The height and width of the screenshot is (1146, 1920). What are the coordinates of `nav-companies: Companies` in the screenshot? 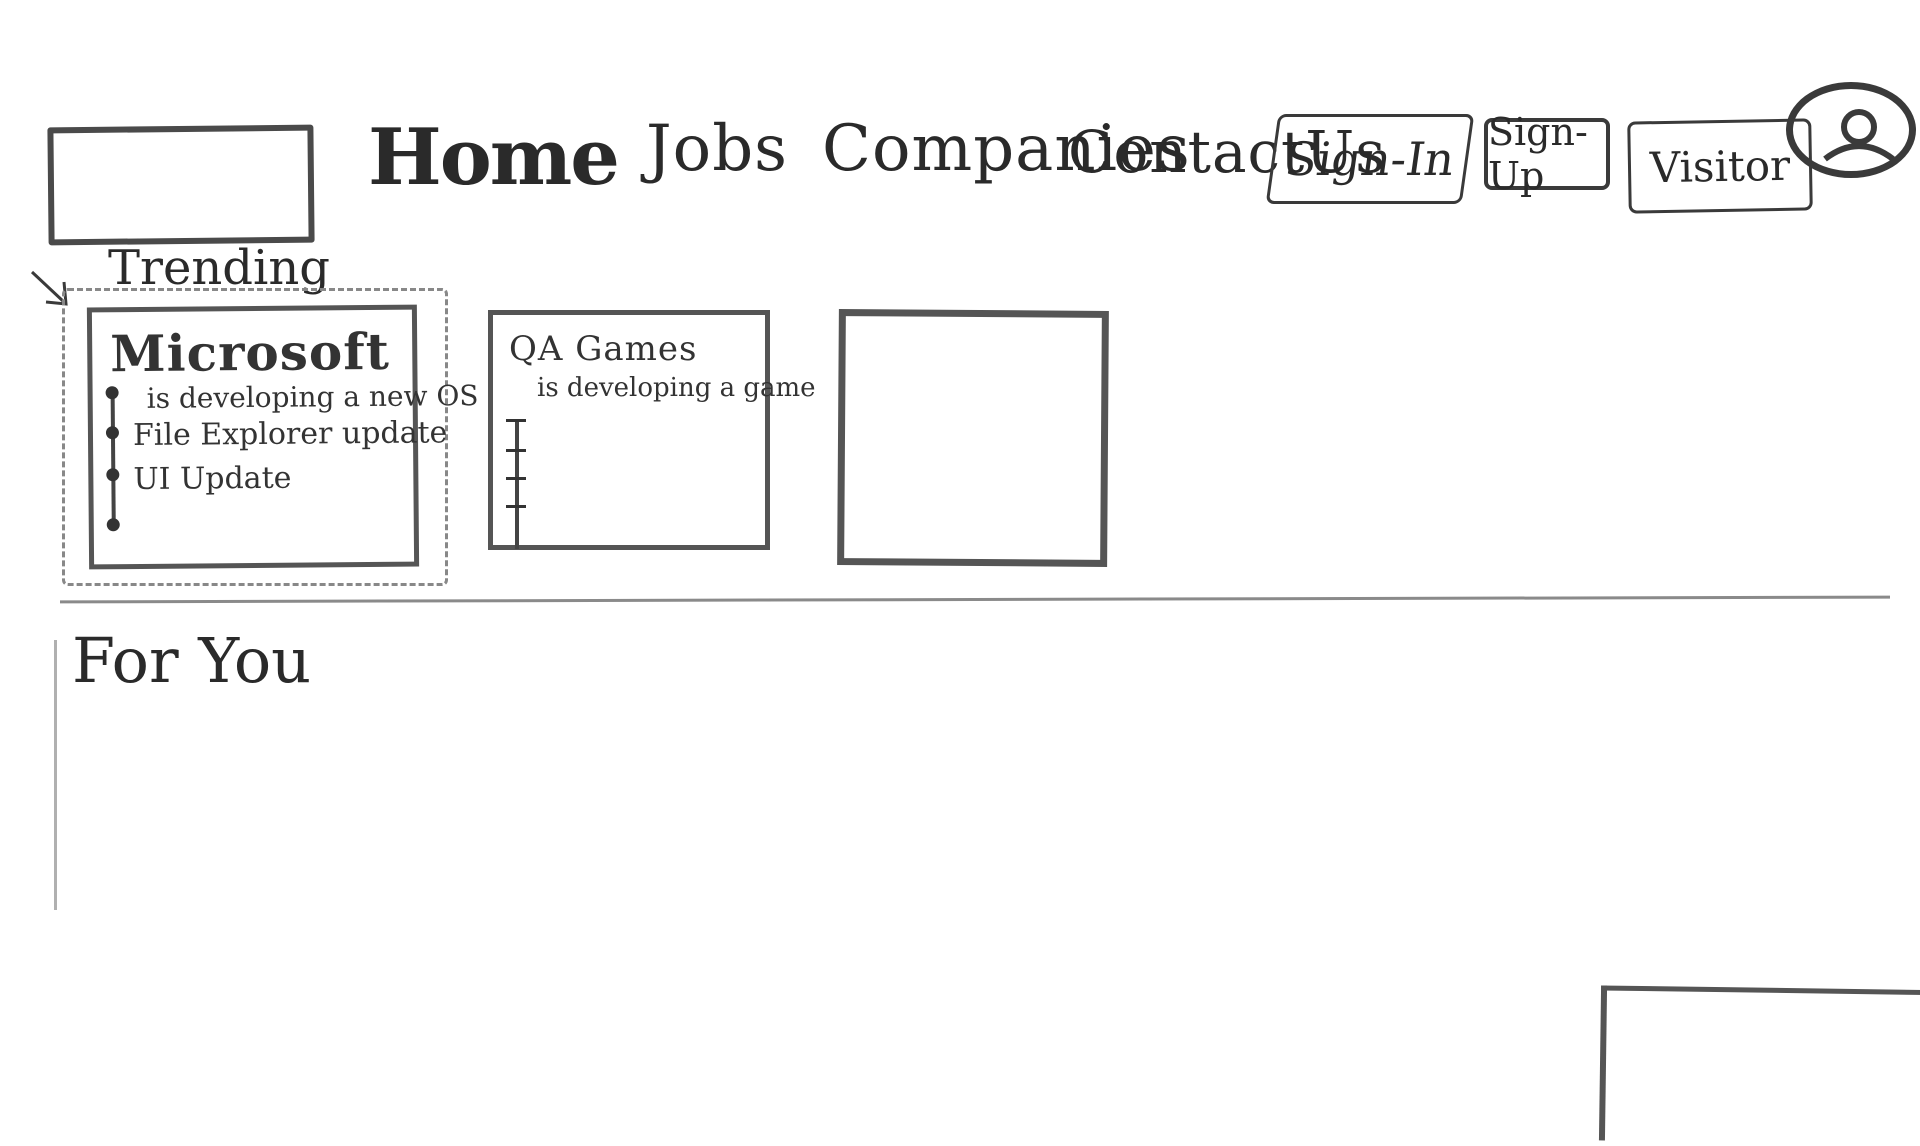 It's located at (1006, 149).